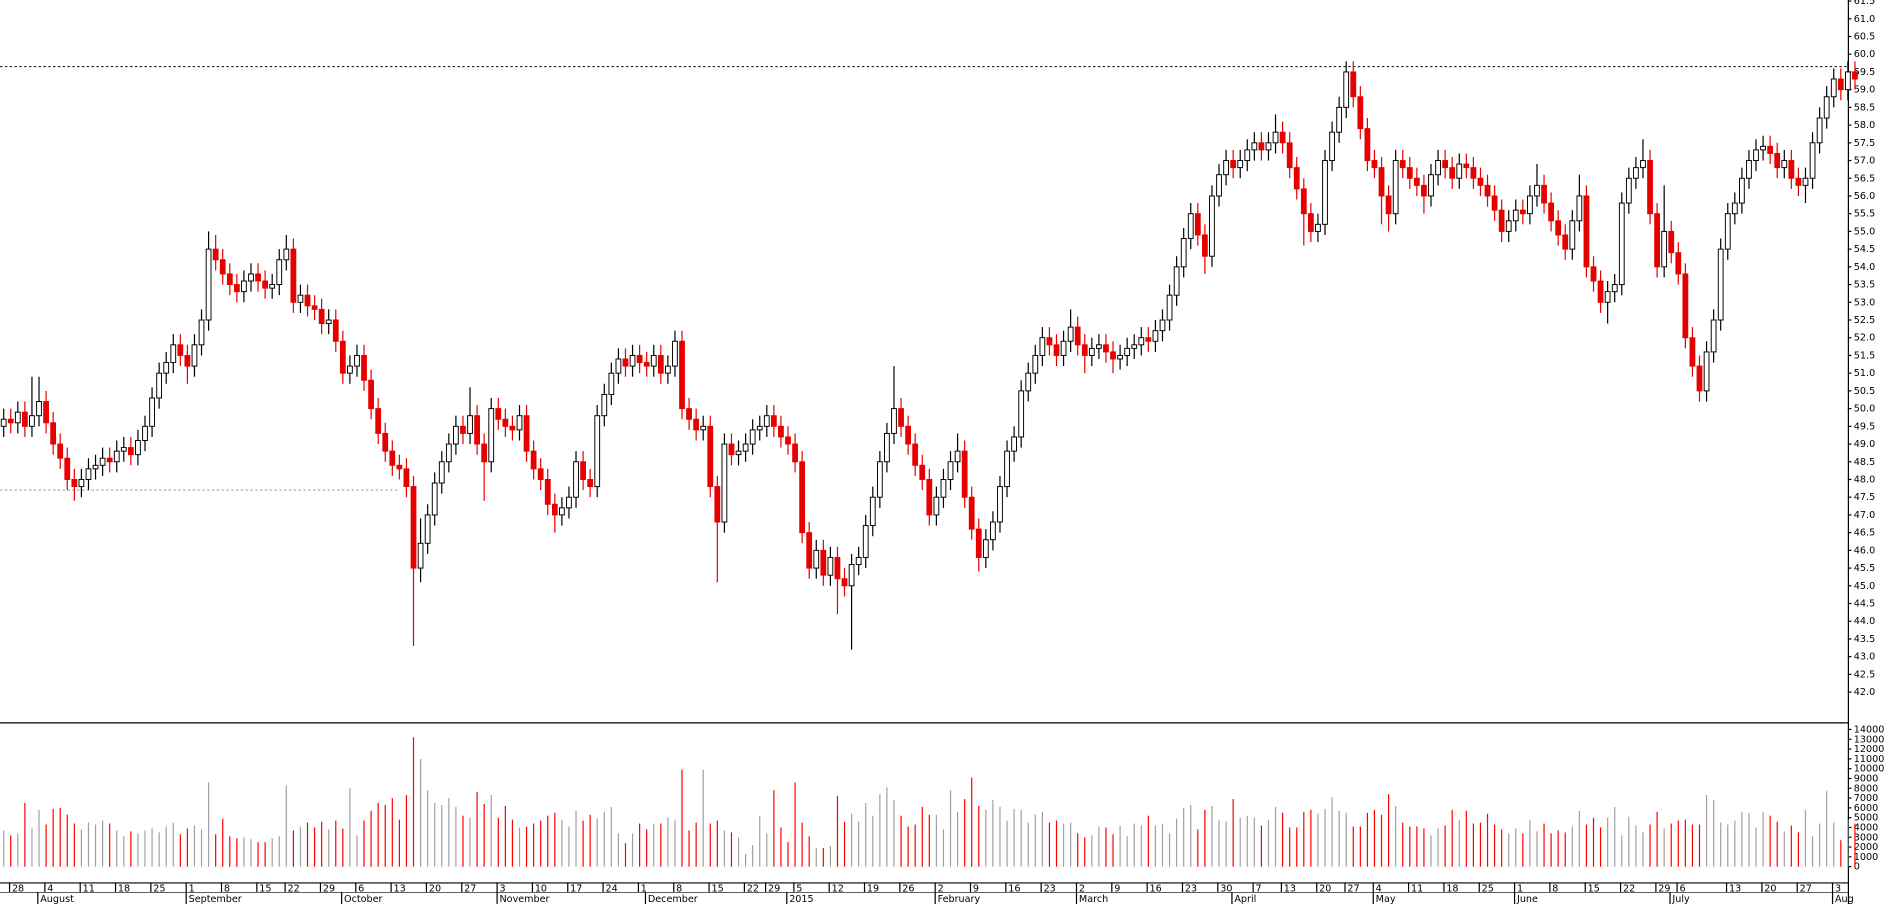 This screenshot has height=904, width=1890. Describe the element at coordinates (1864, 355) in the screenshot. I see `y-tick-label: 51.5` at that location.